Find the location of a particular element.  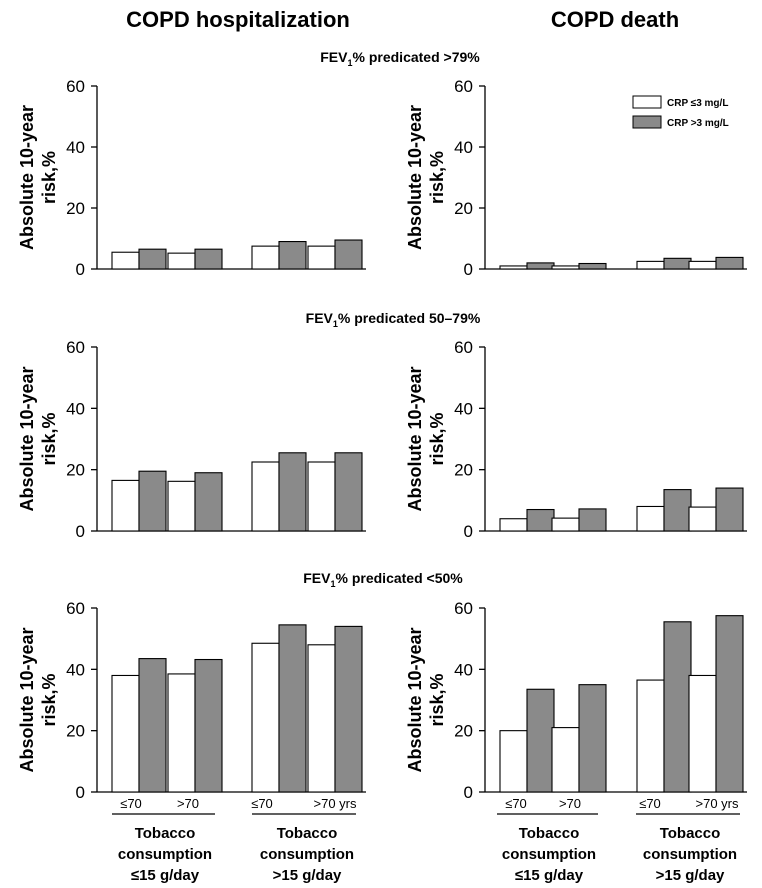

column-title-death: COPD death is located at coordinates (615, 19).